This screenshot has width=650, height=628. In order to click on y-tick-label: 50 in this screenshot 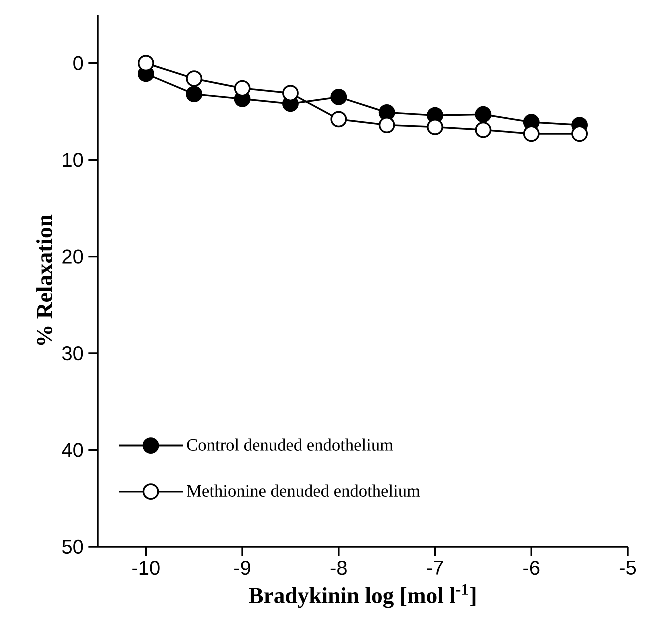, I will do `click(73, 547)`.